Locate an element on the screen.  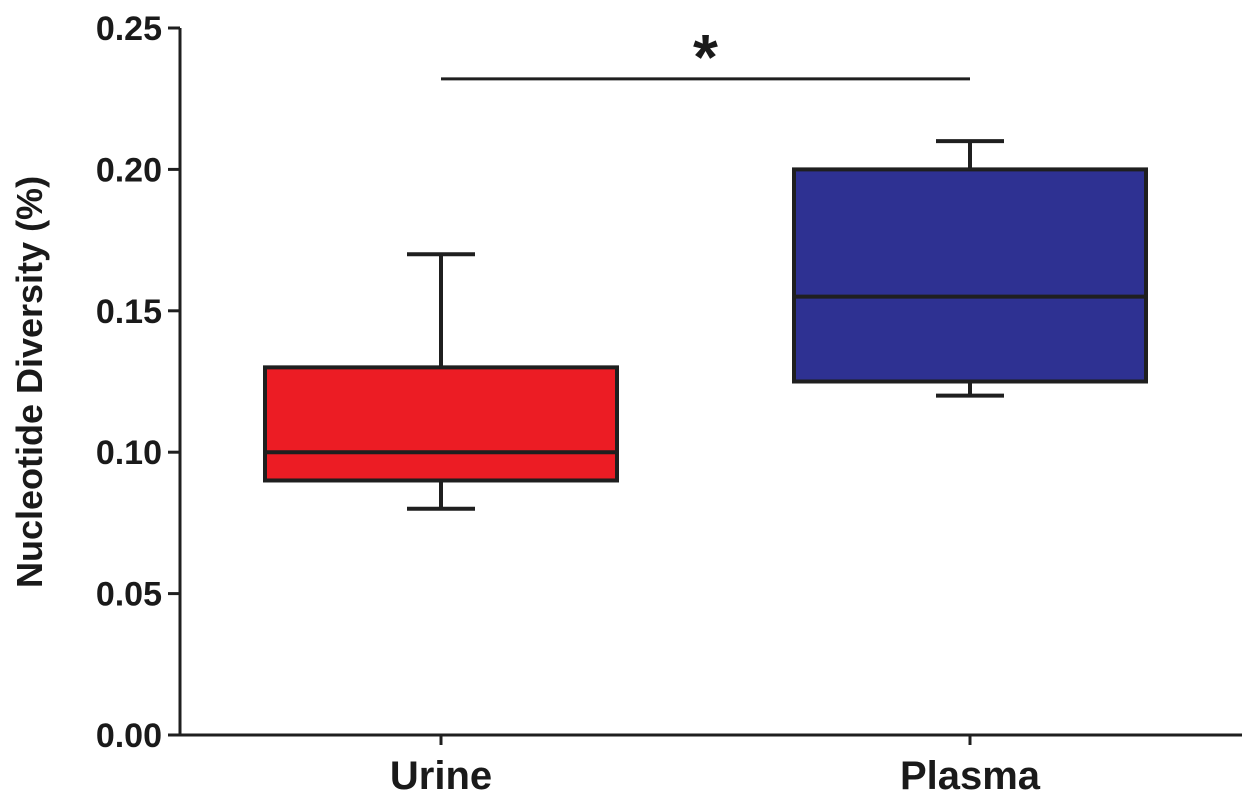
x-tick-label: Plasma is located at coordinates (970, 776).